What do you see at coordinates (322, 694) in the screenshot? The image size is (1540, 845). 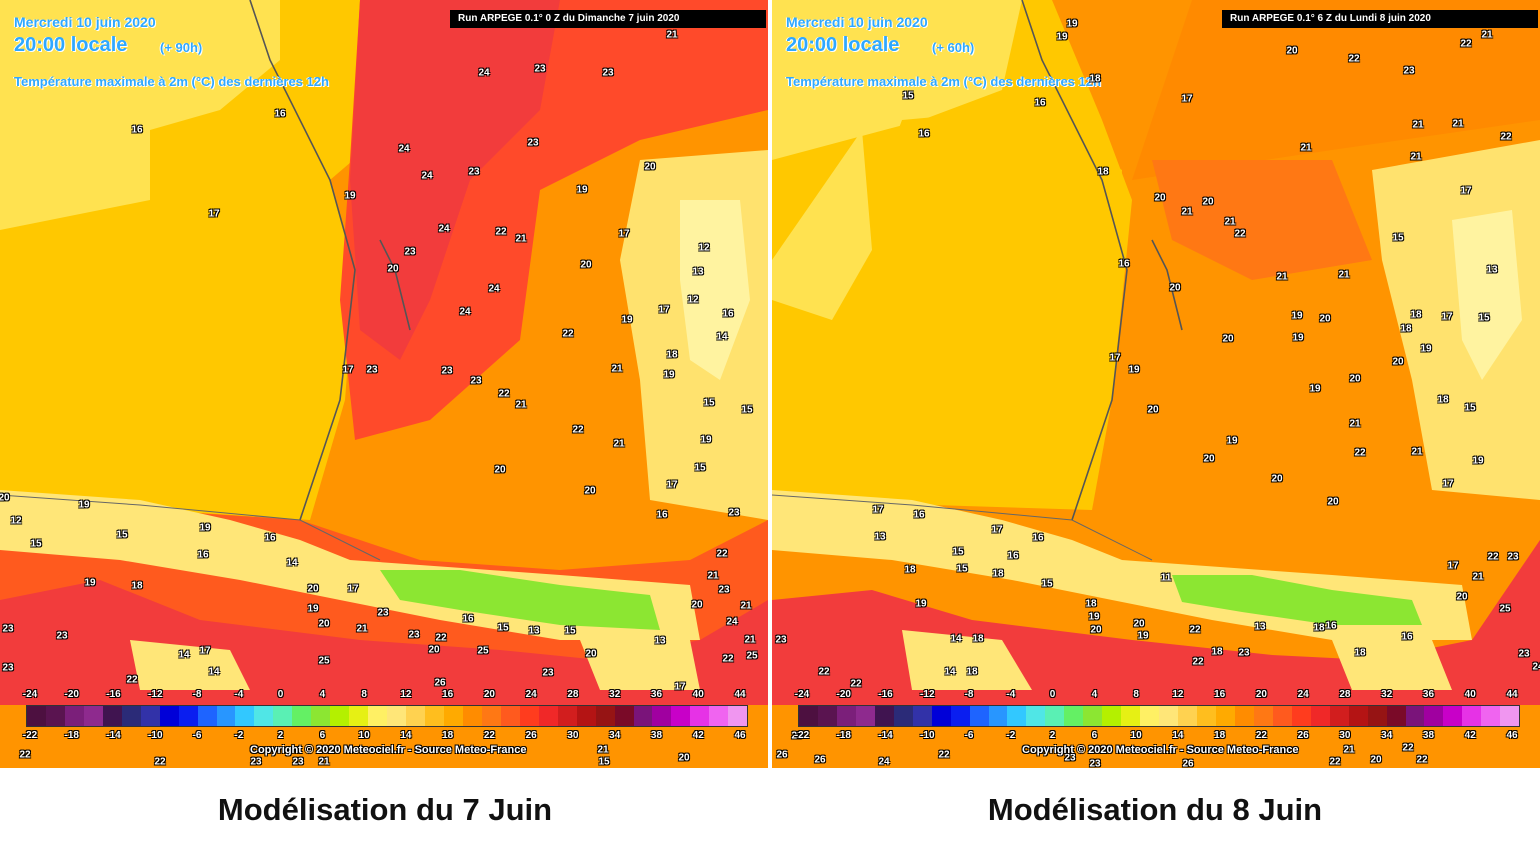 I see `scale-tick-label: 4` at bounding box center [322, 694].